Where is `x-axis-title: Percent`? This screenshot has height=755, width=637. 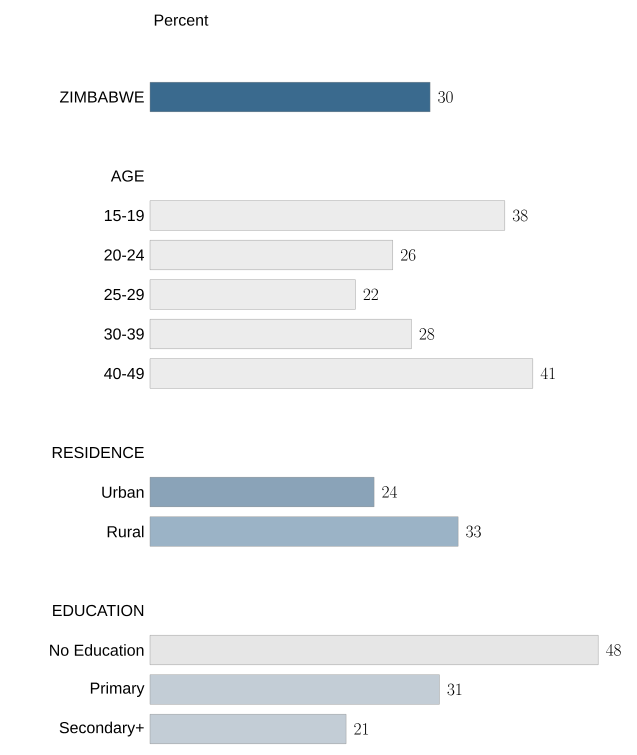 x-axis-title: Percent is located at coordinates (181, 20).